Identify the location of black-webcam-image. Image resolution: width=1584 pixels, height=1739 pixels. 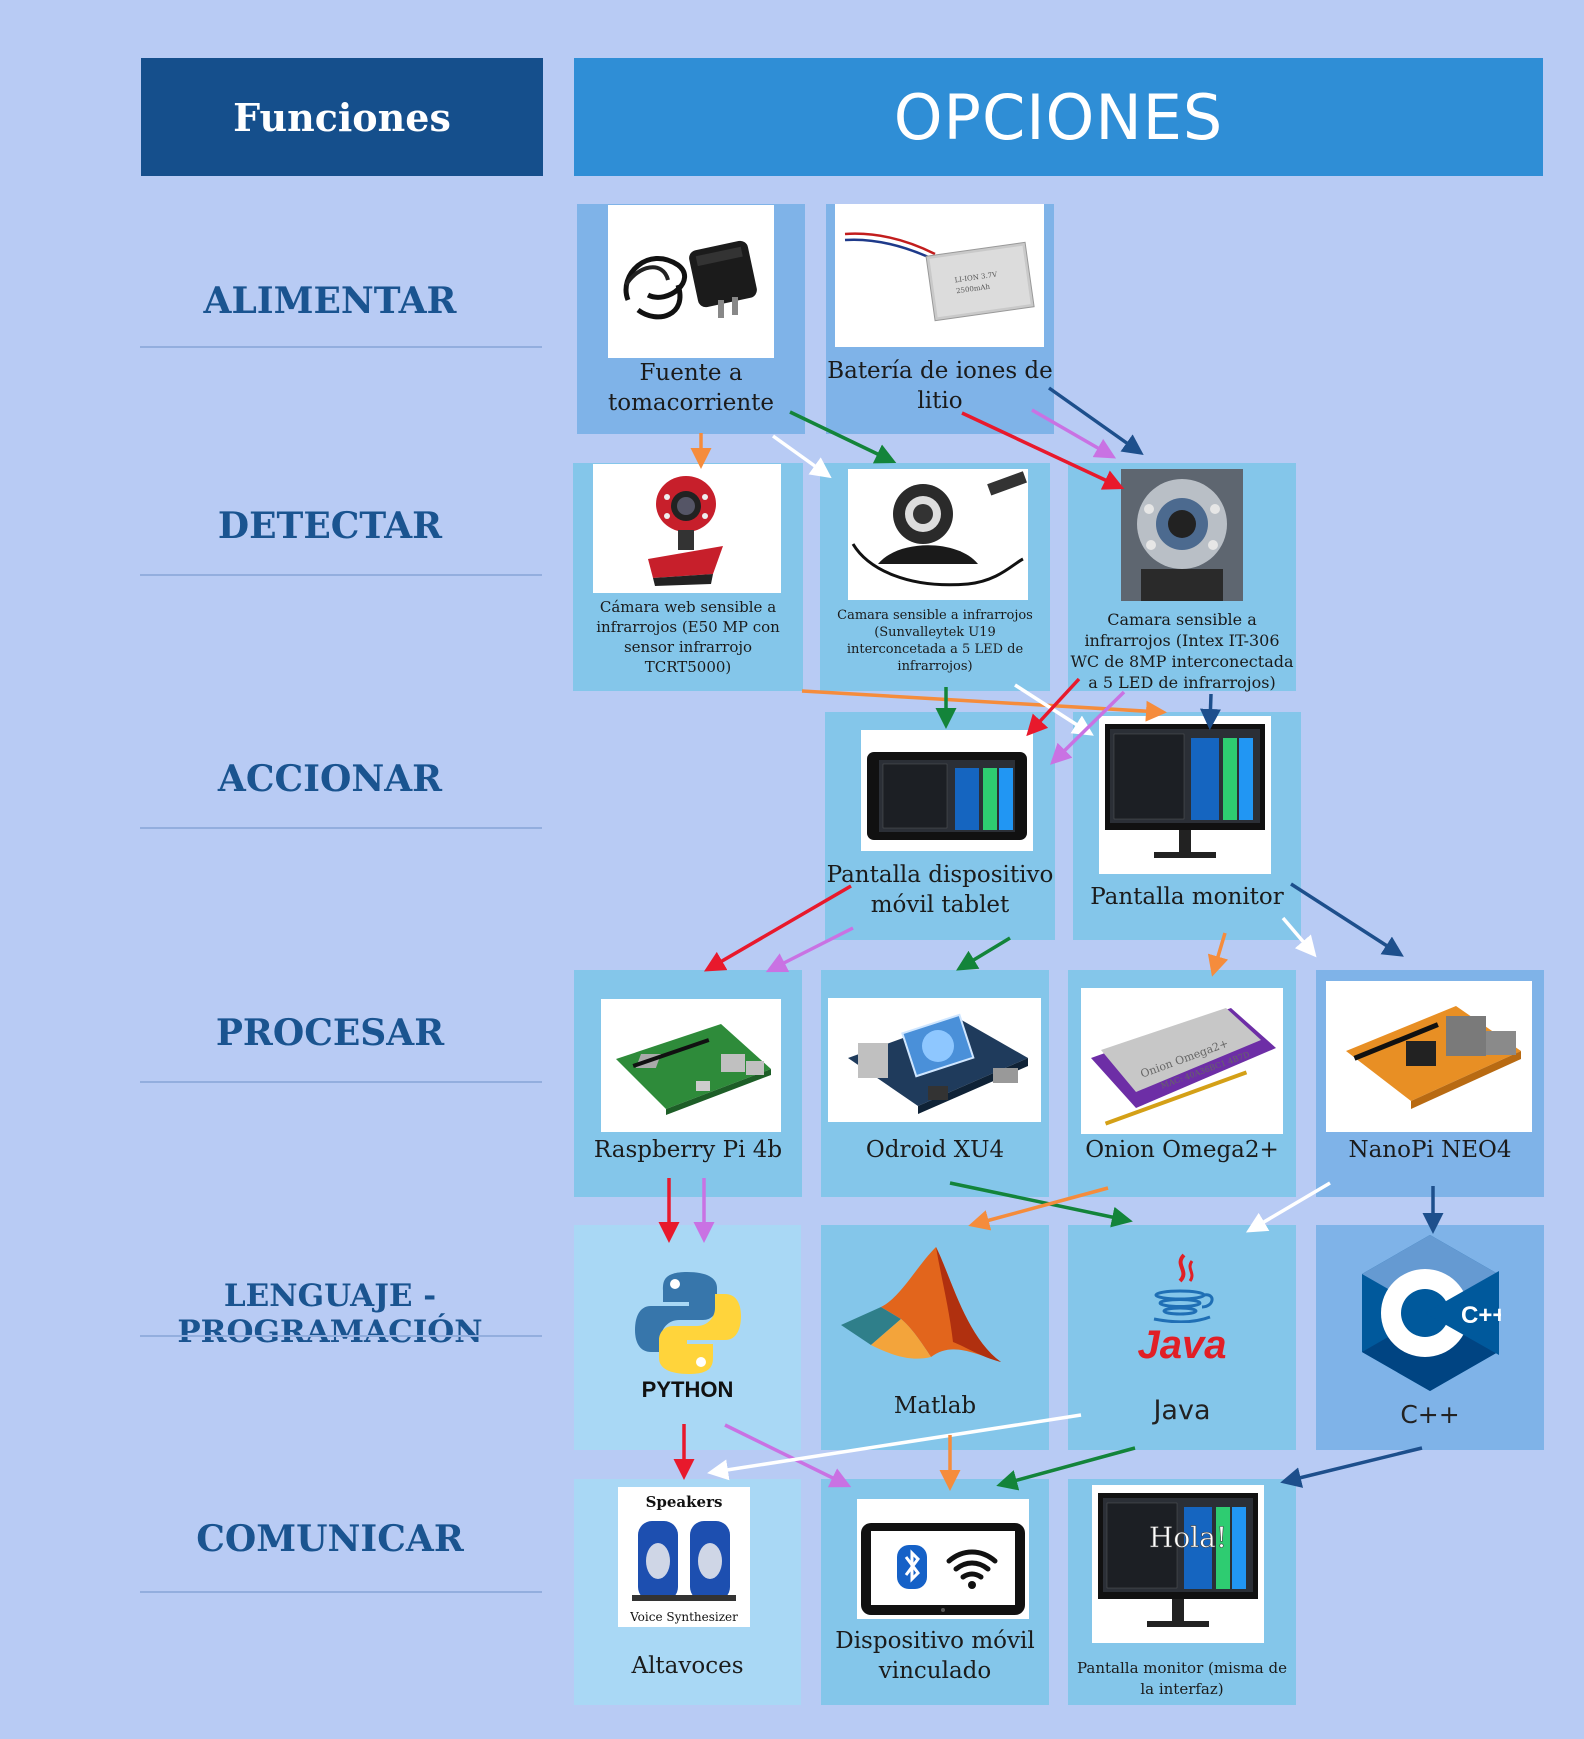
(938, 534).